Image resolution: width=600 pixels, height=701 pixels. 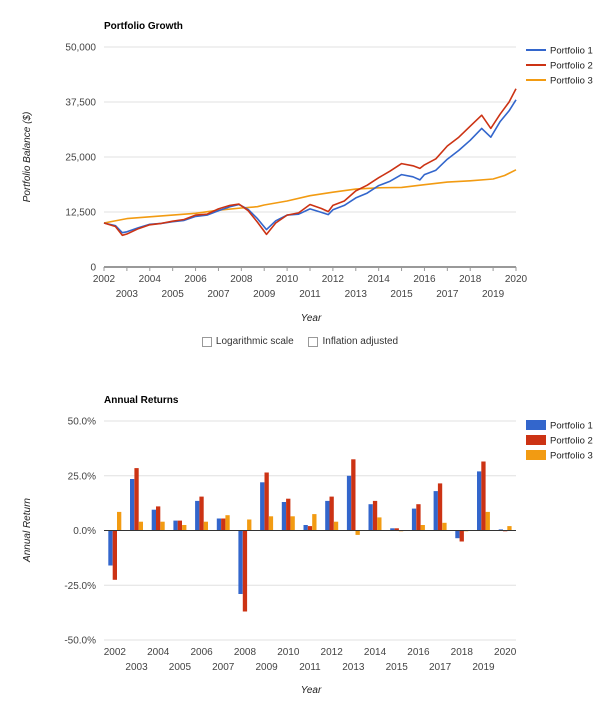 What do you see at coordinates (80, 586) in the screenshot?
I see `returns-y-tick-label: -25.0%` at bounding box center [80, 586].